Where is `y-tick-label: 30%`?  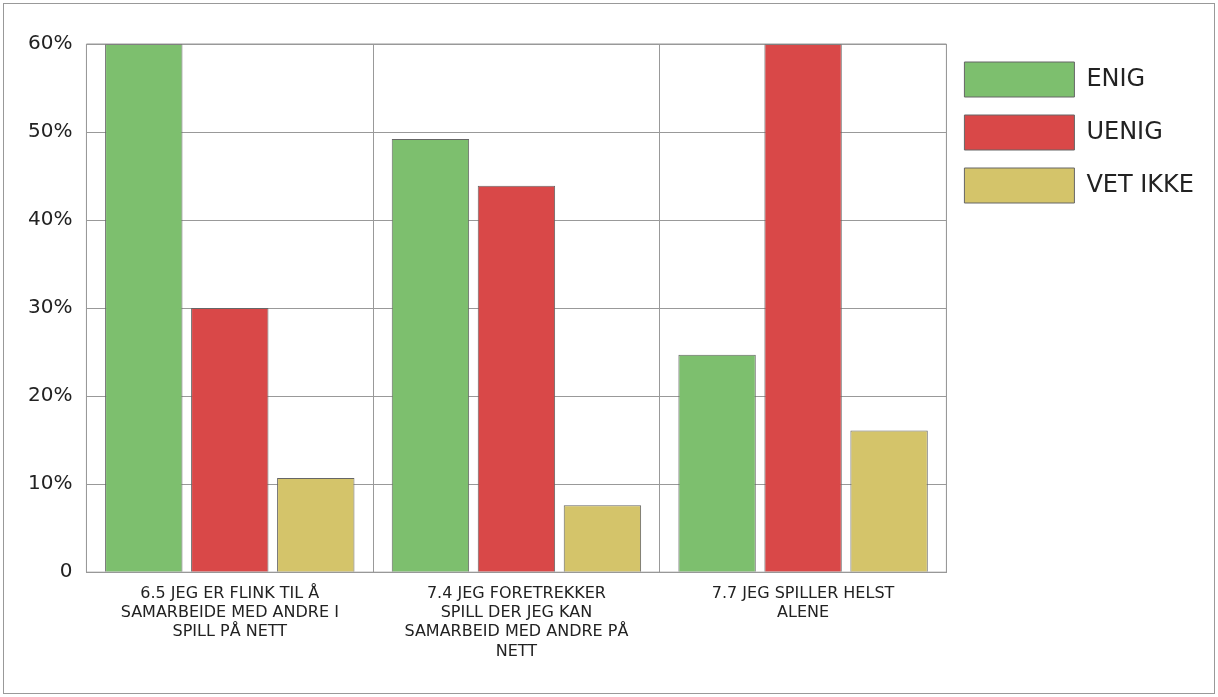 y-tick-label: 30% is located at coordinates (50, 306).